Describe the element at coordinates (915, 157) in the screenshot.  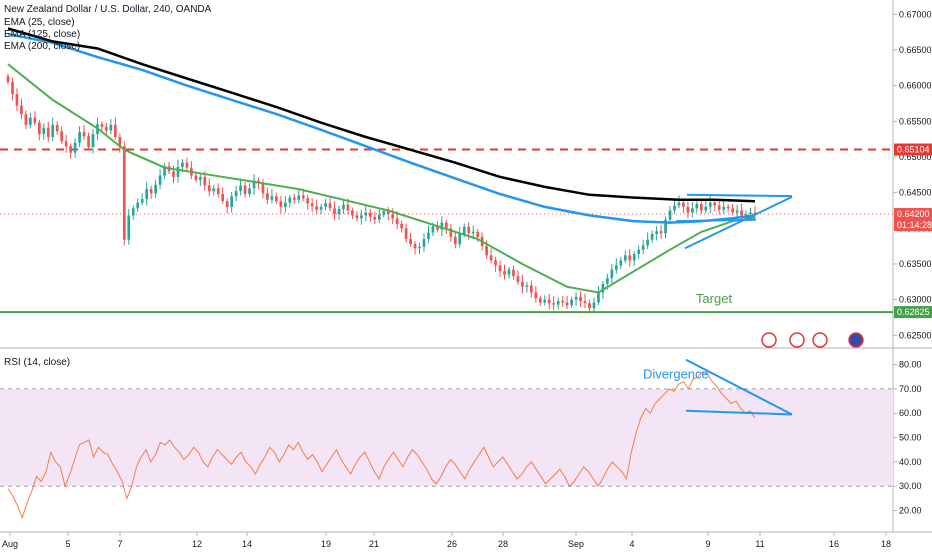
I see `price-tick-label: 0.65000` at that location.